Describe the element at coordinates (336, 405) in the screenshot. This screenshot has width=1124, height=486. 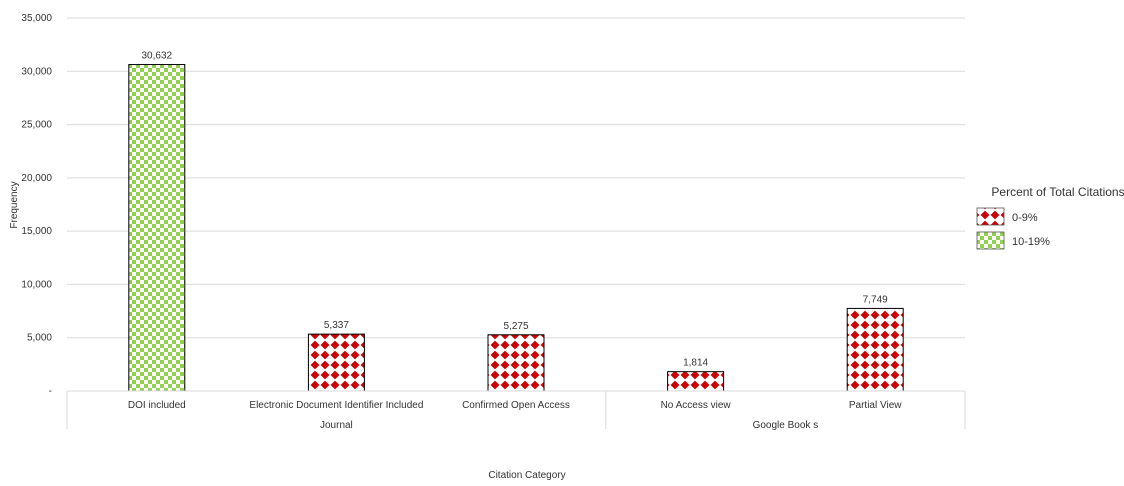
I see `x-category-label: Electronic Document Identifier Included` at that location.